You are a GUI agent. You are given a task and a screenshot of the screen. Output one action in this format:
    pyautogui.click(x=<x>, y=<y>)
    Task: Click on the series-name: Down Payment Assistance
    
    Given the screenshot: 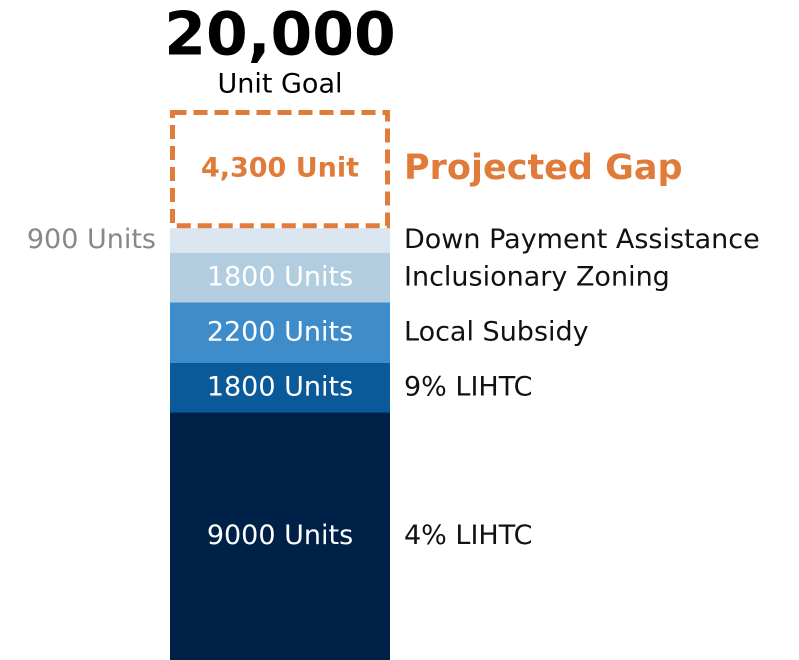 What is the action you would take?
    pyautogui.click(x=582, y=239)
    